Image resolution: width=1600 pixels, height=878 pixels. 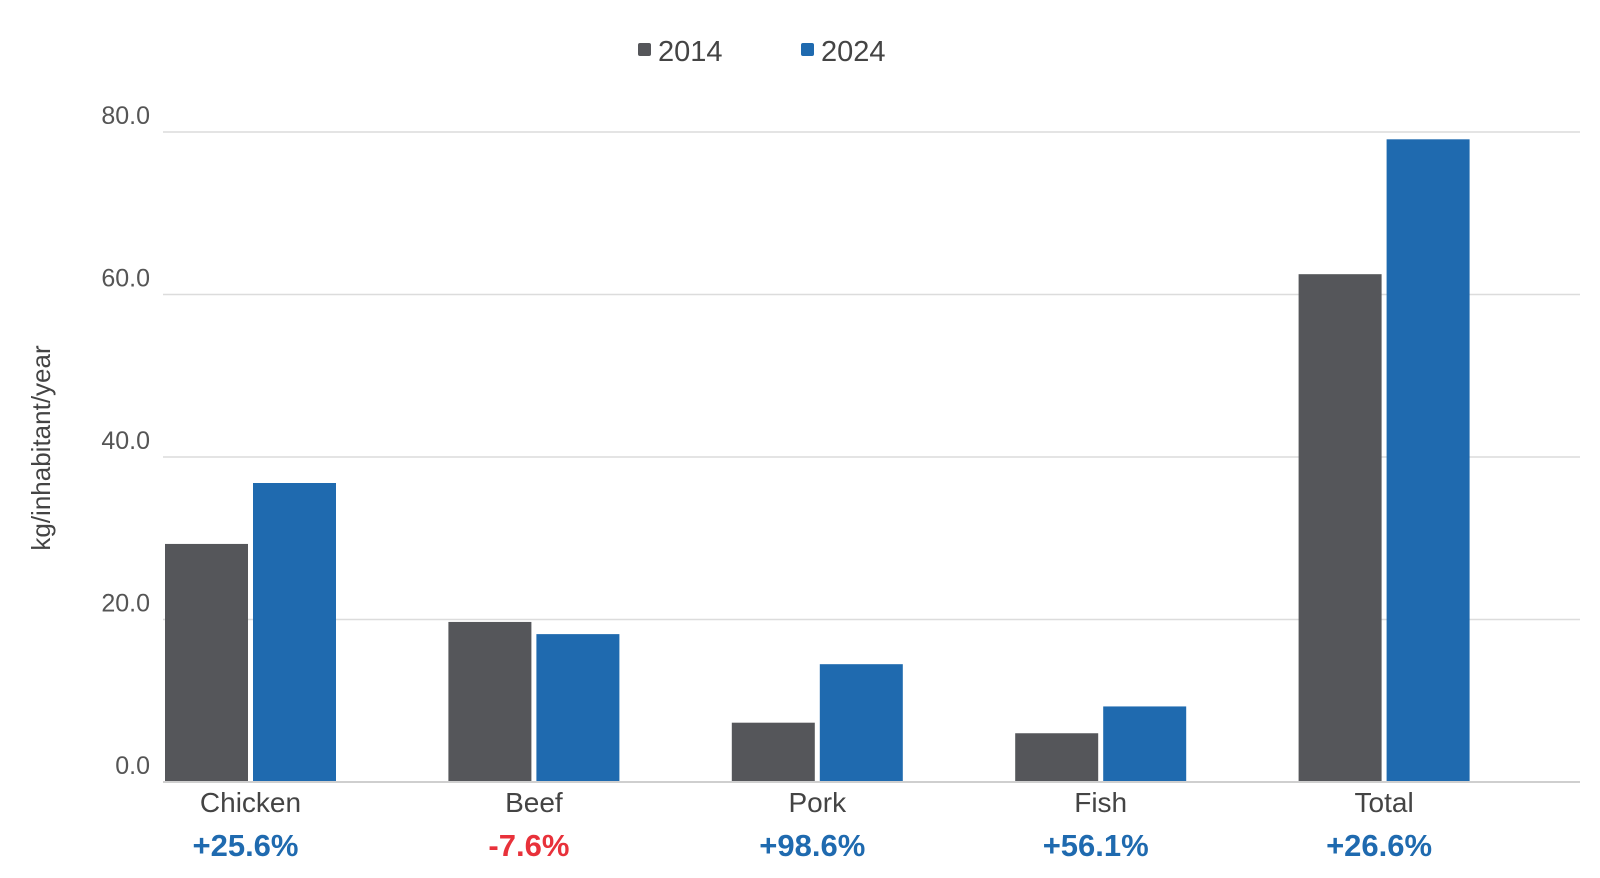 I want to click on change-label: +25.6%, so click(x=245, y=845).